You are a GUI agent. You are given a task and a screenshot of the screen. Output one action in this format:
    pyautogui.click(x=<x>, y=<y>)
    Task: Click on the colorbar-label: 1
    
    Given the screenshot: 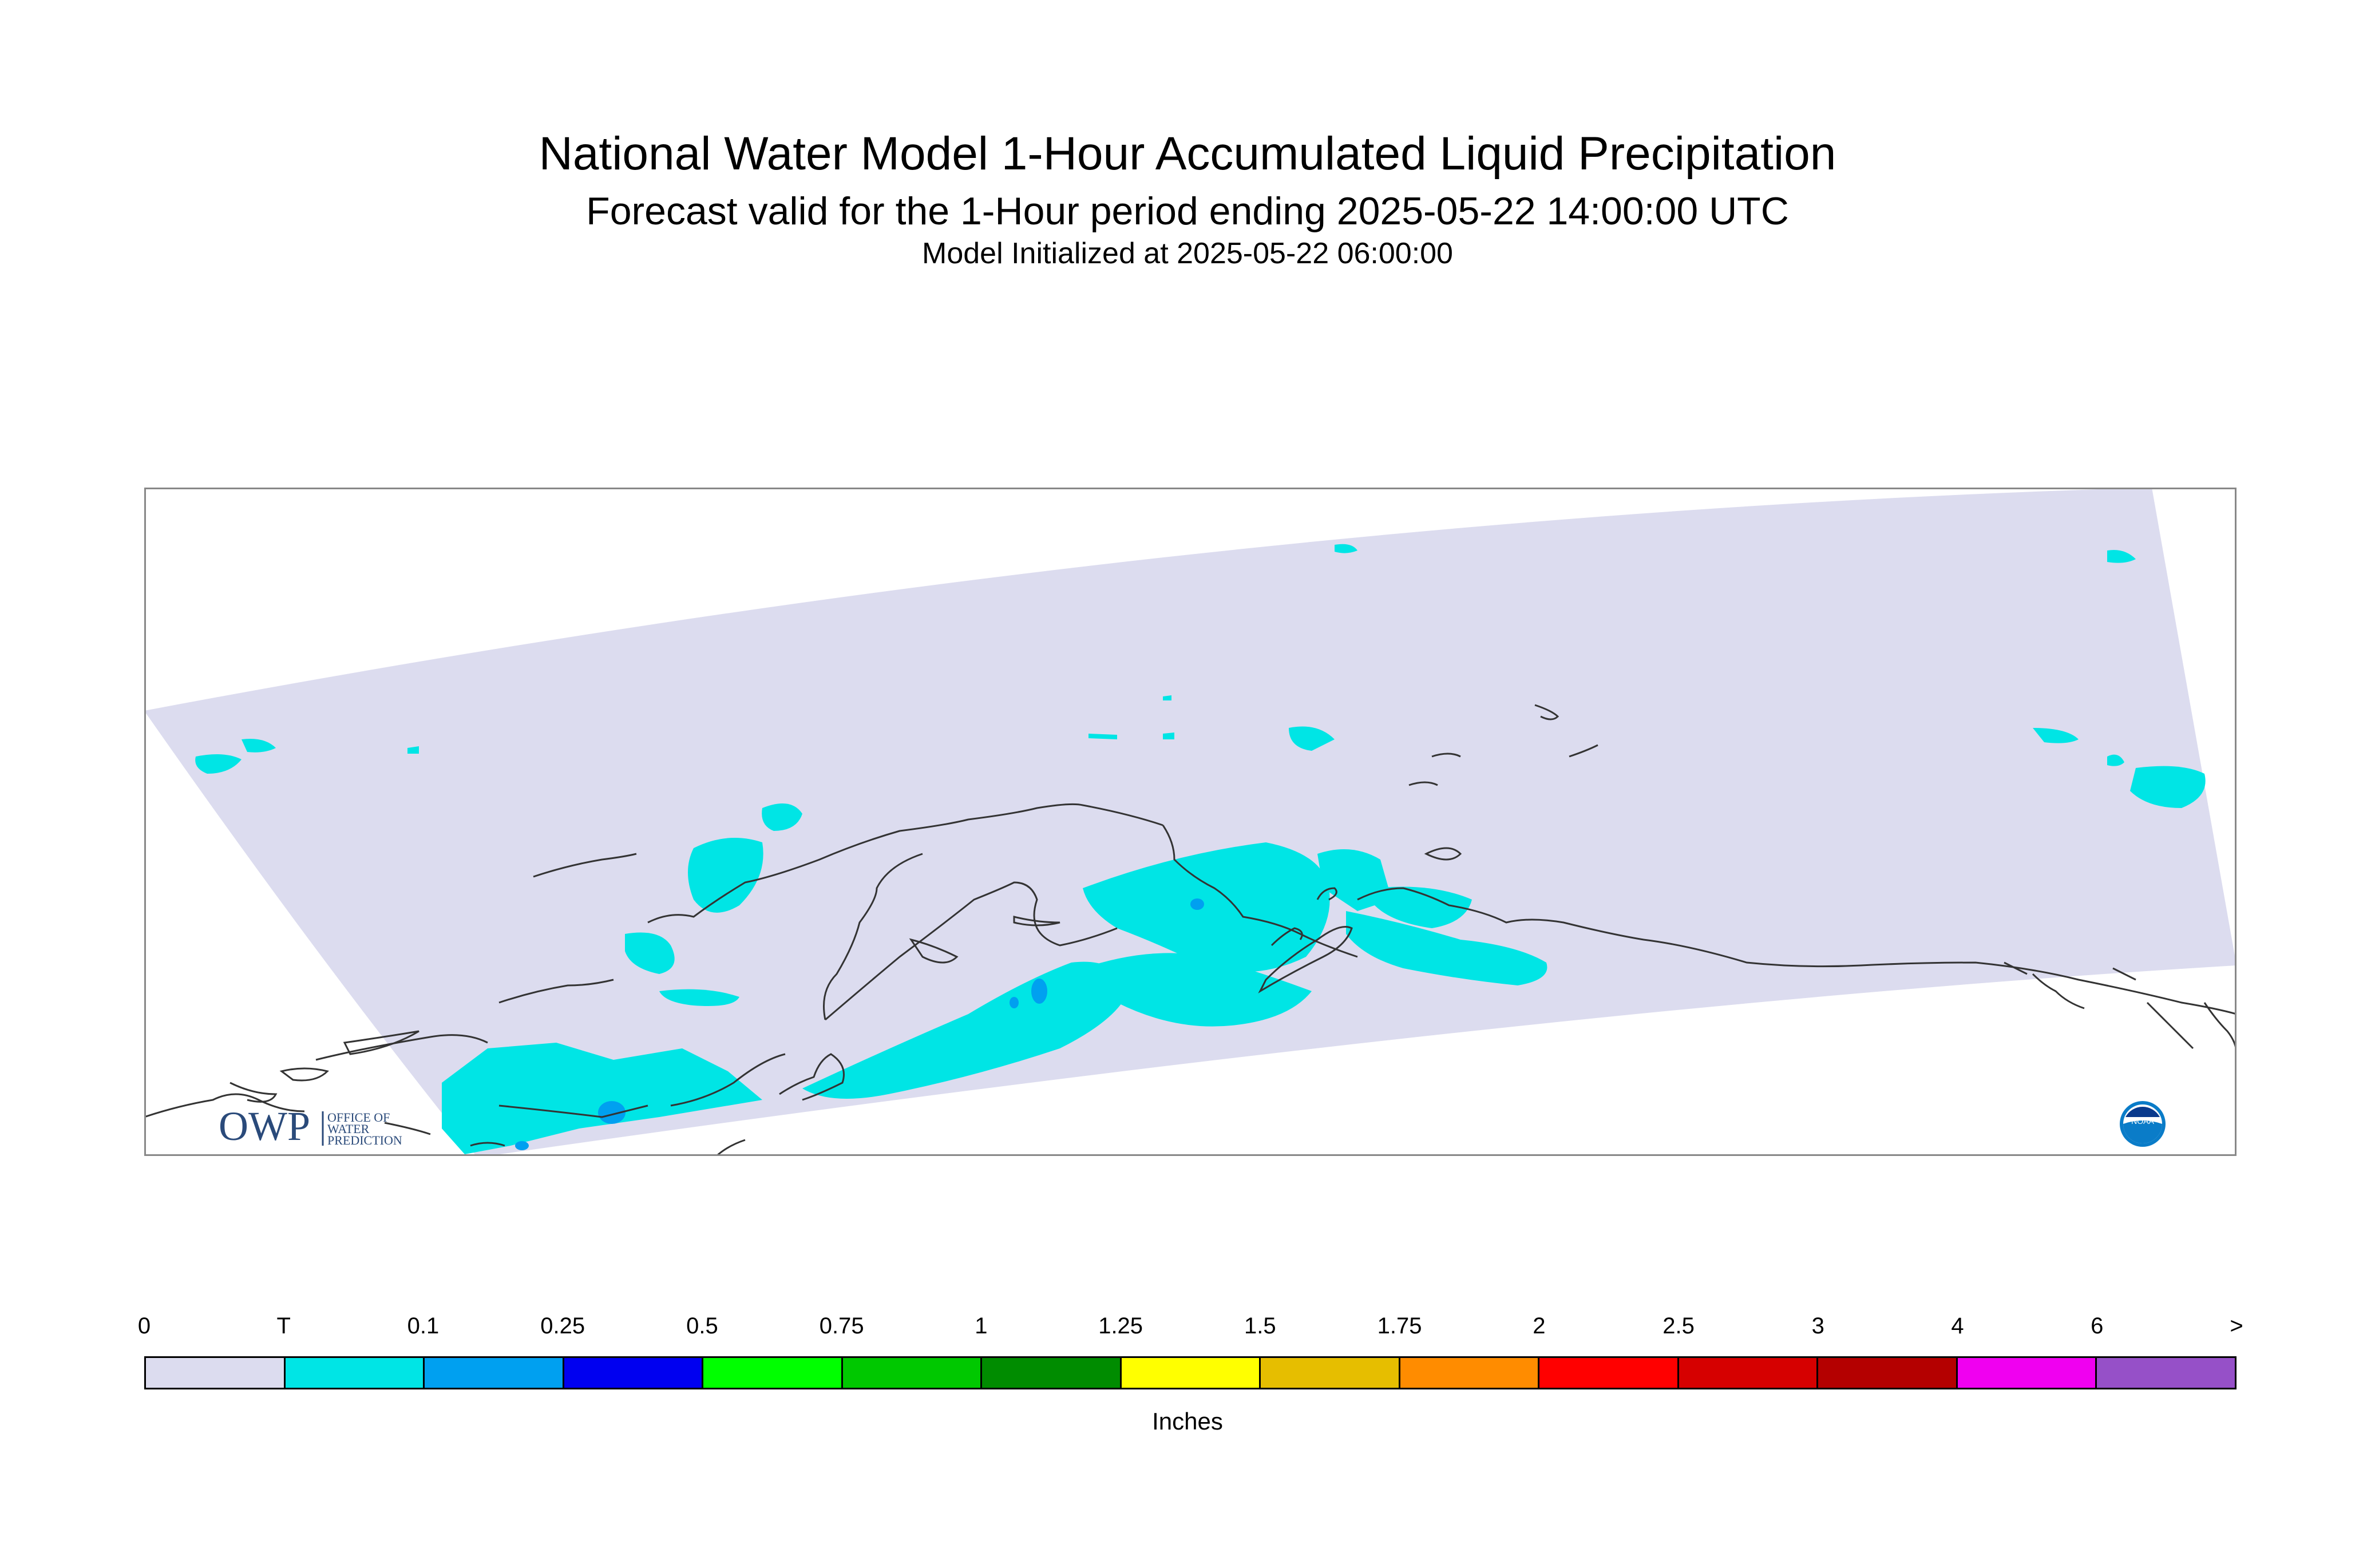 What is the action you would take?
    pyautogui.click(x=982, y=1326)
    